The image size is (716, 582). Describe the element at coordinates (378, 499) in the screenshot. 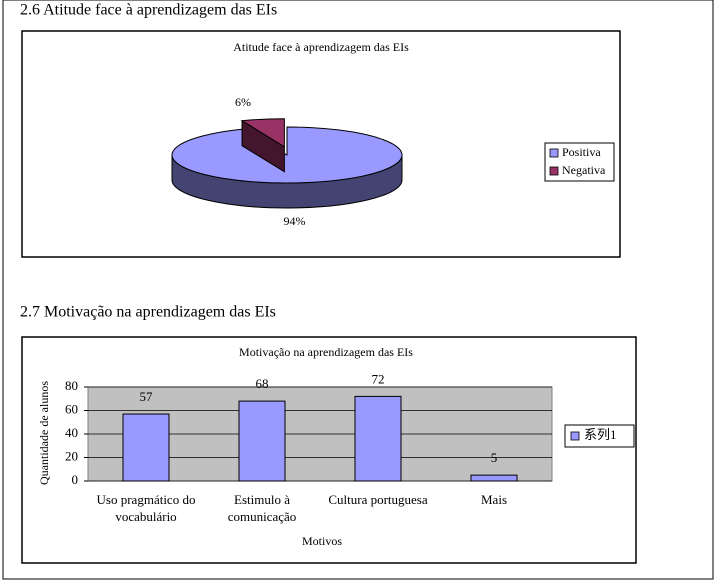

I see `x-tick-label: Cultura portuguesa` at that location.